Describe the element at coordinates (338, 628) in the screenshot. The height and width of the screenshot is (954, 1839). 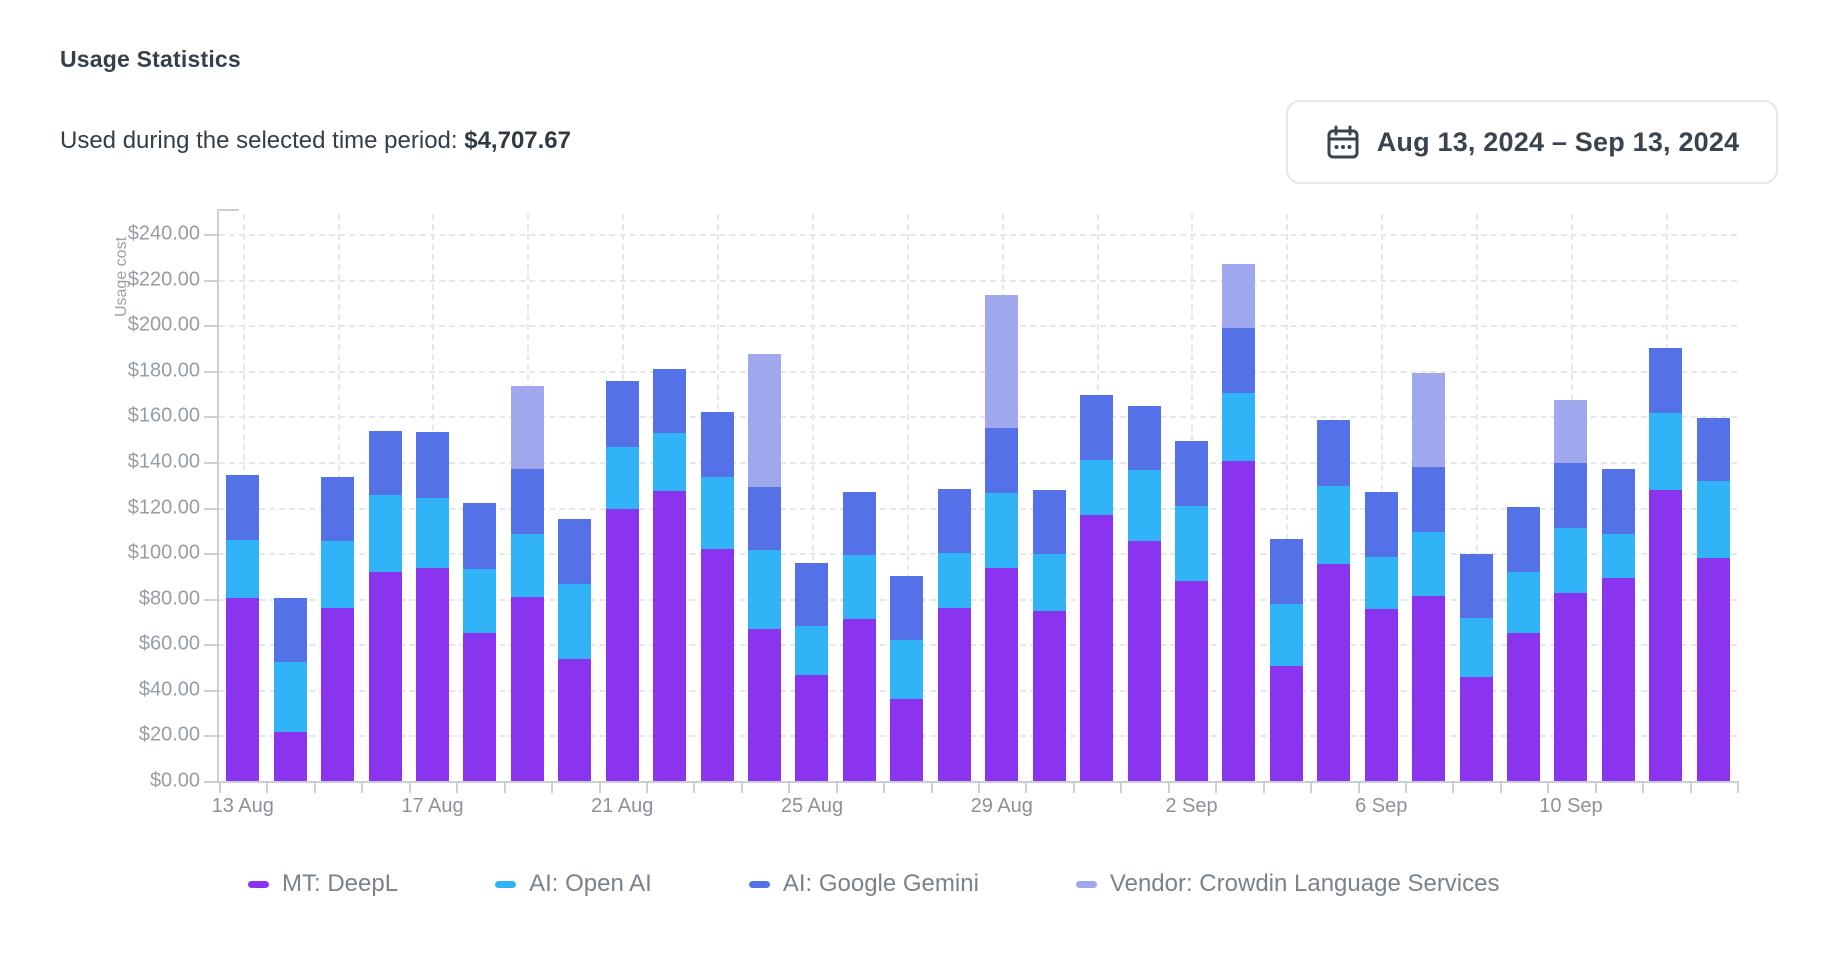
I see `stacked-bar-15-Aug` at that location.